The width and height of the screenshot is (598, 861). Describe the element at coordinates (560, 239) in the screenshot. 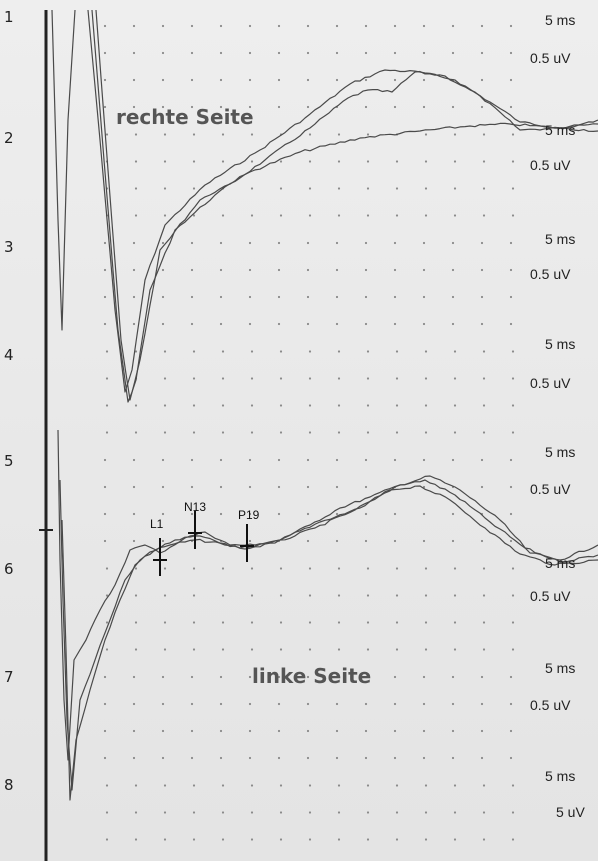

I see `time-scale-label: 5 ms` at that location.